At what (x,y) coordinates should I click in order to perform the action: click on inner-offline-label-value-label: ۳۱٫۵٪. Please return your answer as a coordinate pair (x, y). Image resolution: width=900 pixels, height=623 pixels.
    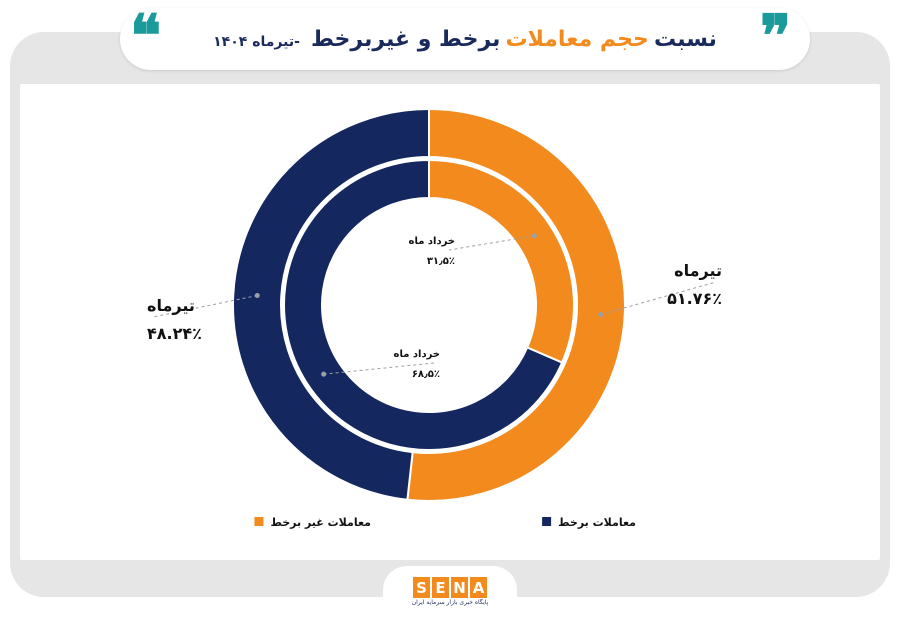
    Looking at the image, I should click on (441, 261).